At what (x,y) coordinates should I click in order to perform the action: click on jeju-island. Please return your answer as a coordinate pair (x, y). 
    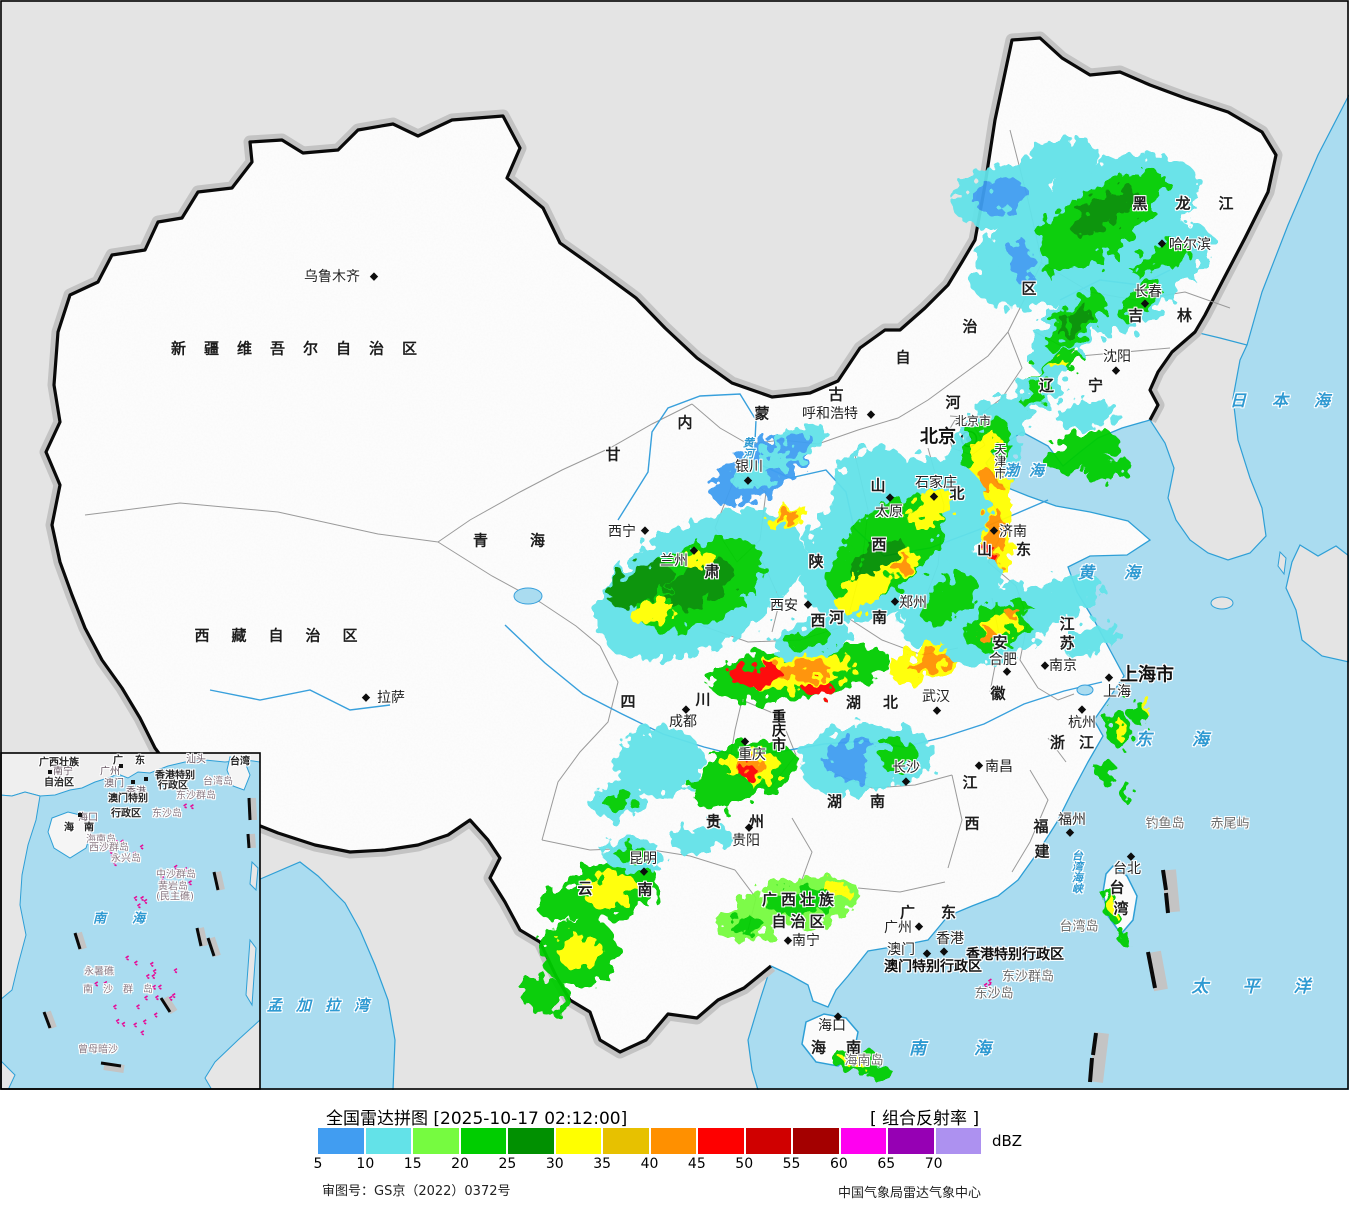
    Looking at the image, I should click on (1222, 603).